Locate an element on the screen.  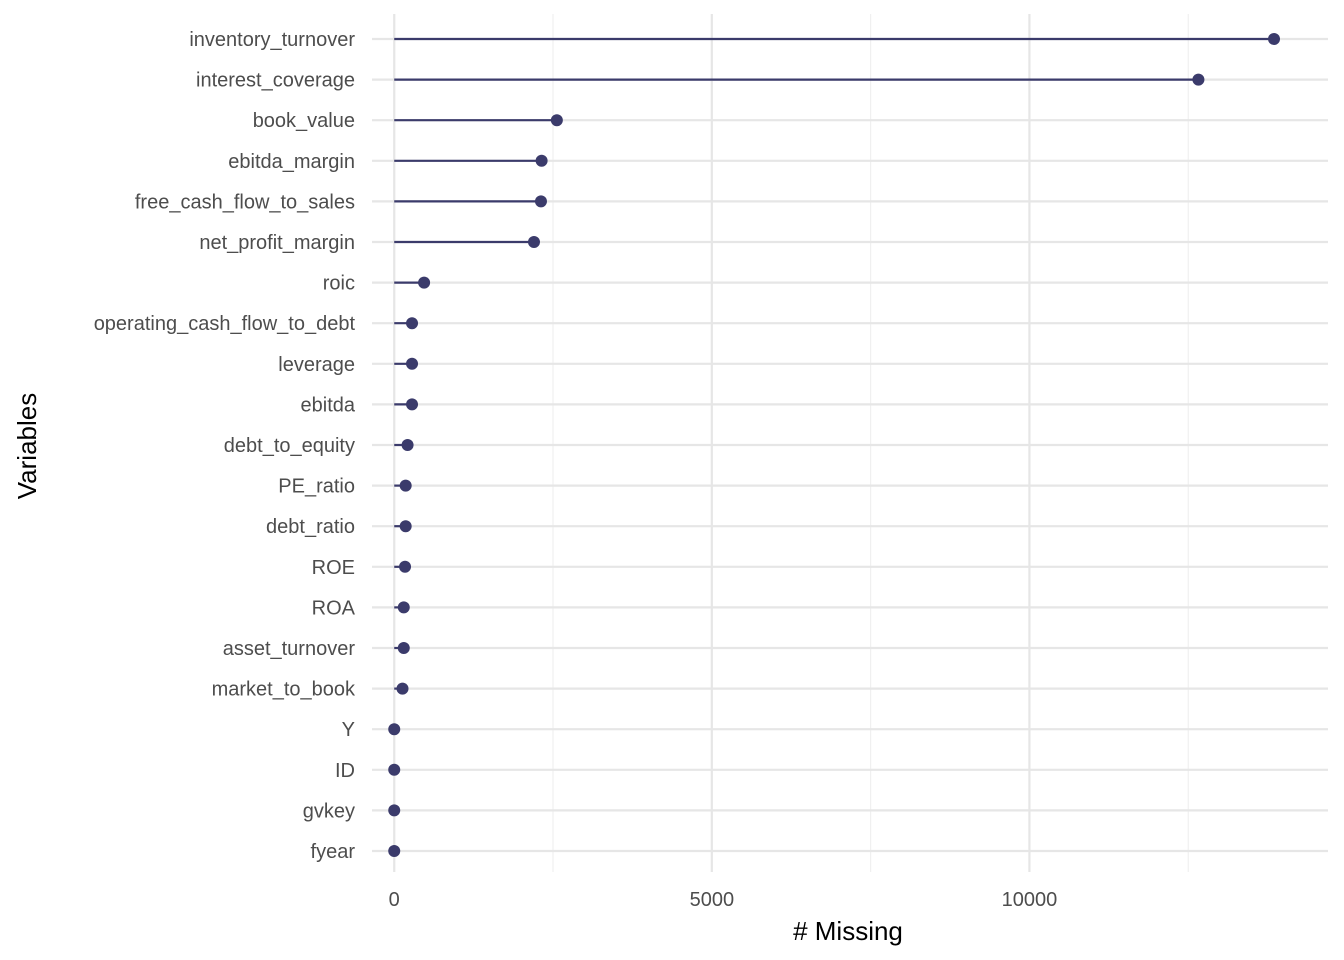
y-tick-label: fyear is located at coordinates (333, 852).